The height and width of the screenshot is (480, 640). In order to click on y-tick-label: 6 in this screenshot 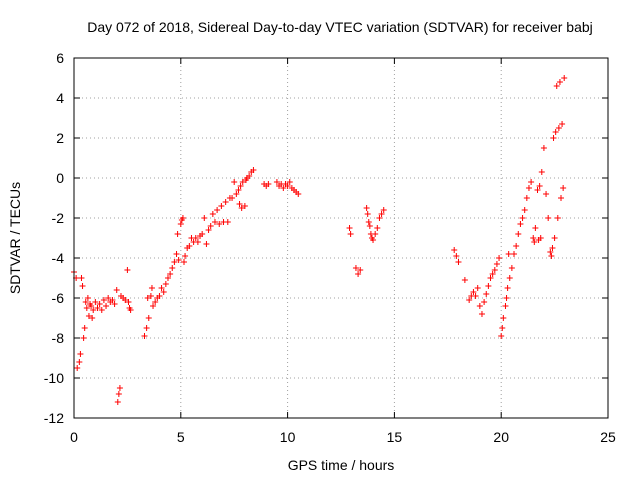, I will do `click(60, 58)`.